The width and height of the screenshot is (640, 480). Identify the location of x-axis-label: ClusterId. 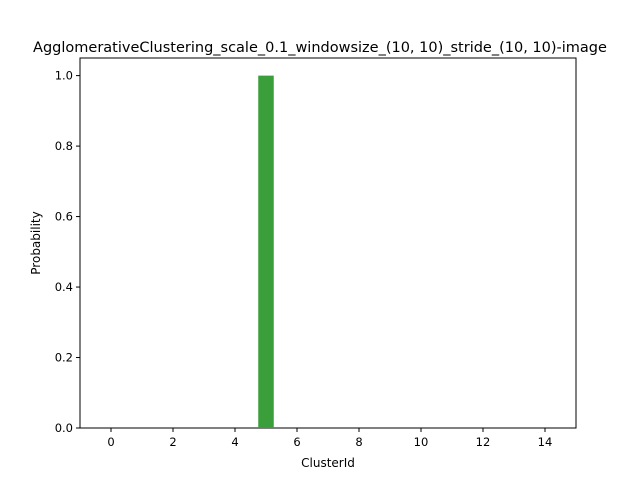
(328, 463).